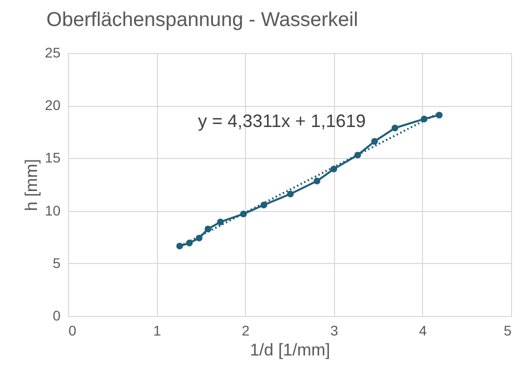 The height and width of the screenshot is (383, 523). I want to click on x-tick-label: 5, so click(508, 330).